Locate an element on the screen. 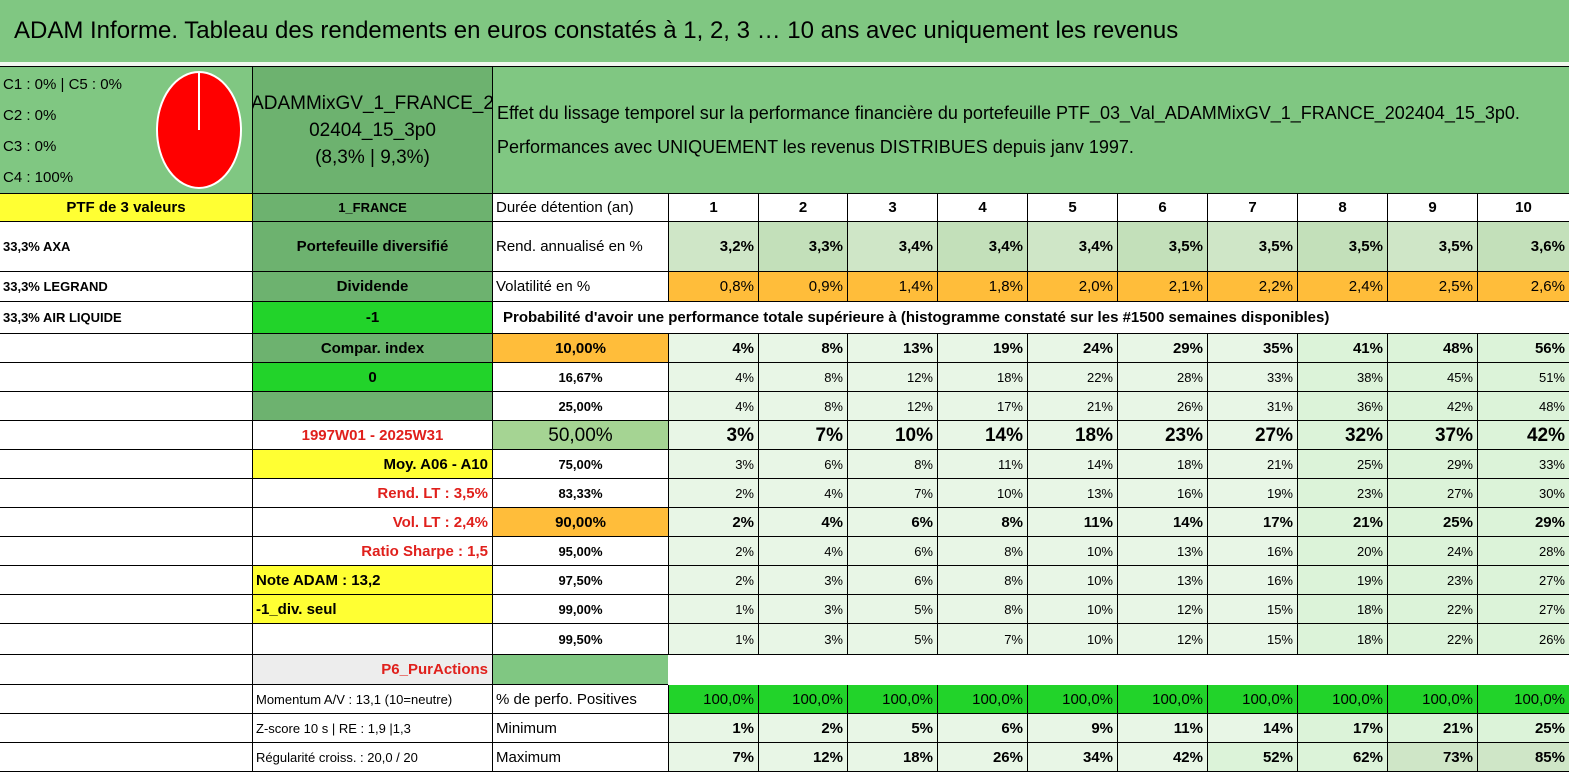 The height and width of the screenshot is (782, 1569). min-value-3: 5% is located at coordinates (892, 728).